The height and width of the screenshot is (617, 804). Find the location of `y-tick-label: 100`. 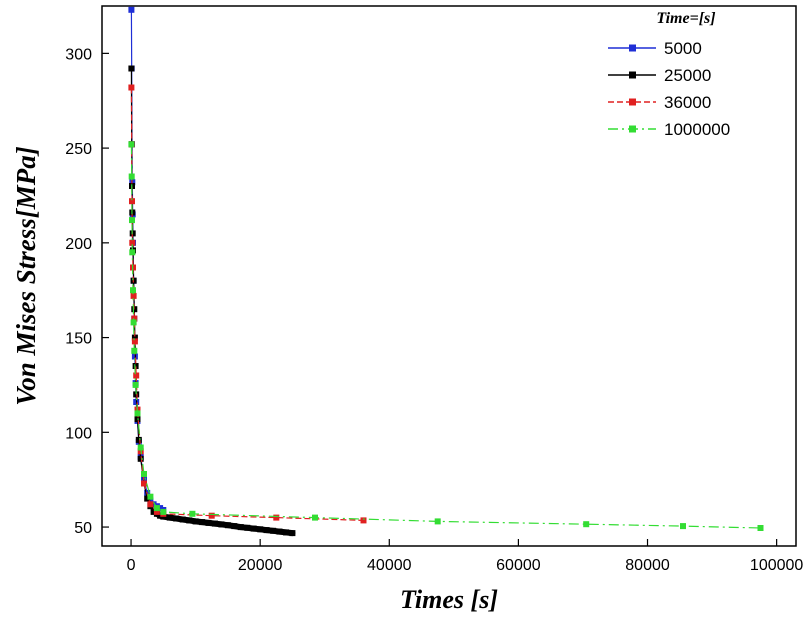

y-tick-label: 100 is located at coordinates (78, 433).